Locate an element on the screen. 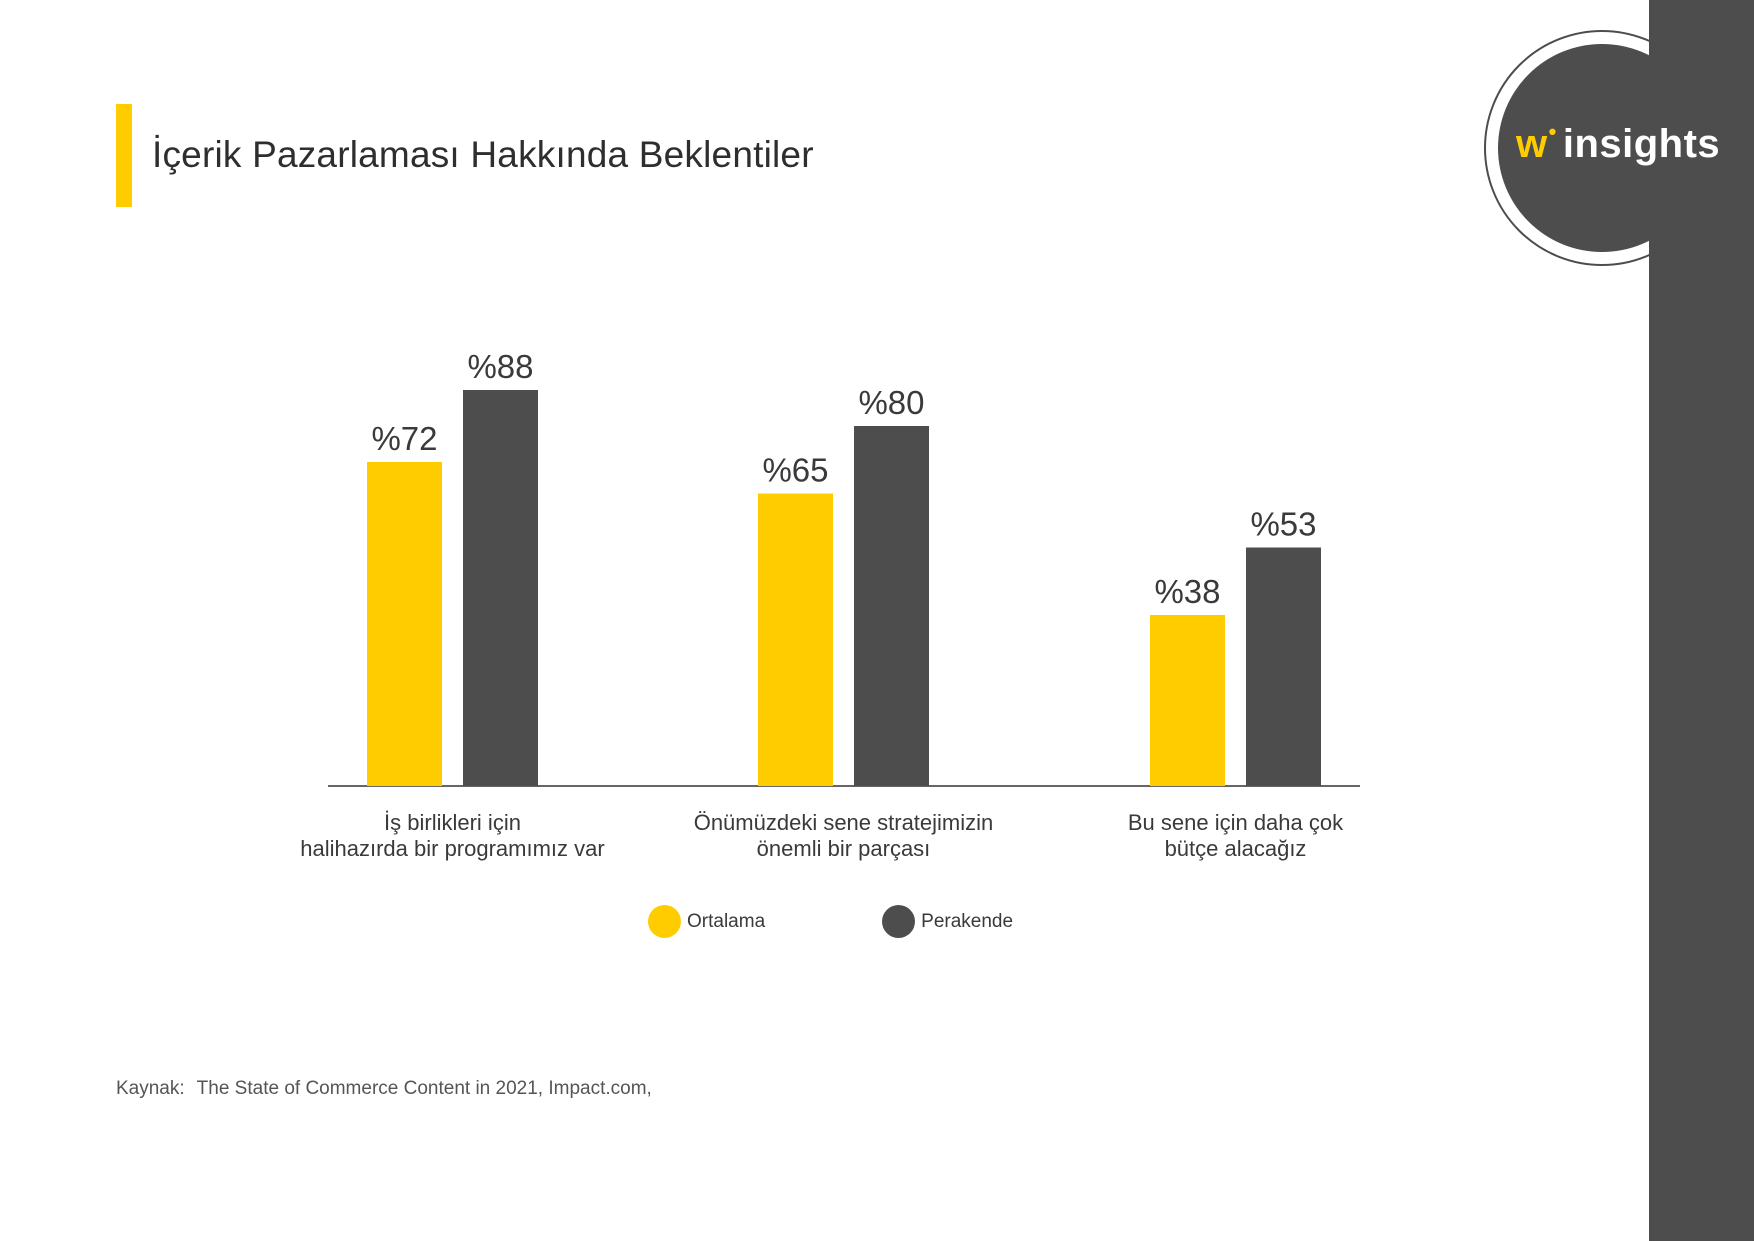 This screenshot has height=1241, width=1754. data-label-ortalama-1: %72 is located at coordinates (404, 438).